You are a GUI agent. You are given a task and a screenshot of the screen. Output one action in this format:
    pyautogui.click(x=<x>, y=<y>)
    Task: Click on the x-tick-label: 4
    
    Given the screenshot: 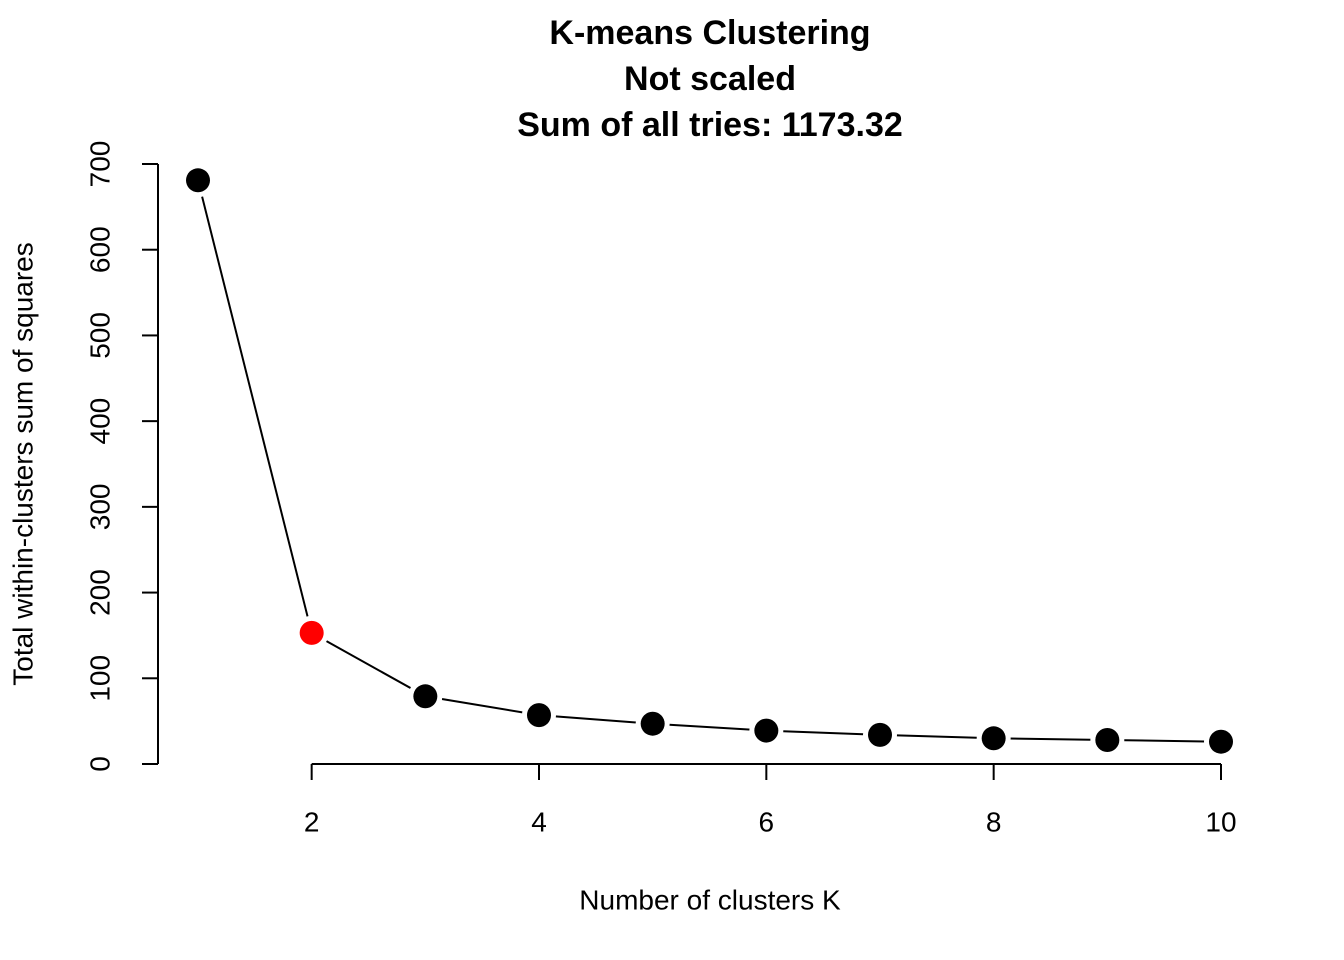 What is the action you would take?
    pyautogui.click(x=539, y=821)
    